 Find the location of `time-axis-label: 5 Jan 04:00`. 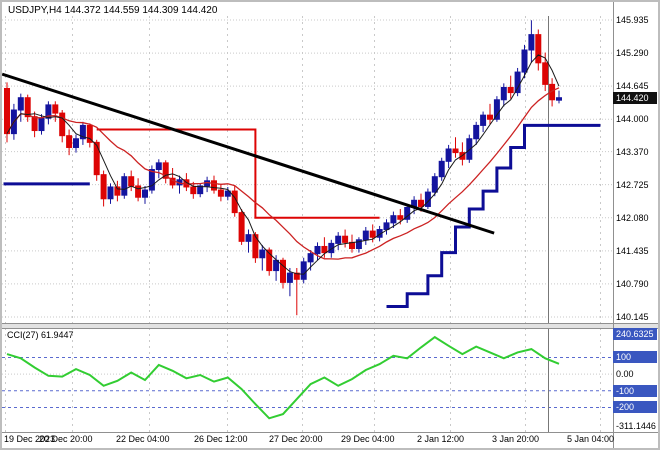

time-axis-label: 5 Jan 04:00 is located at coordinates (591, 439).